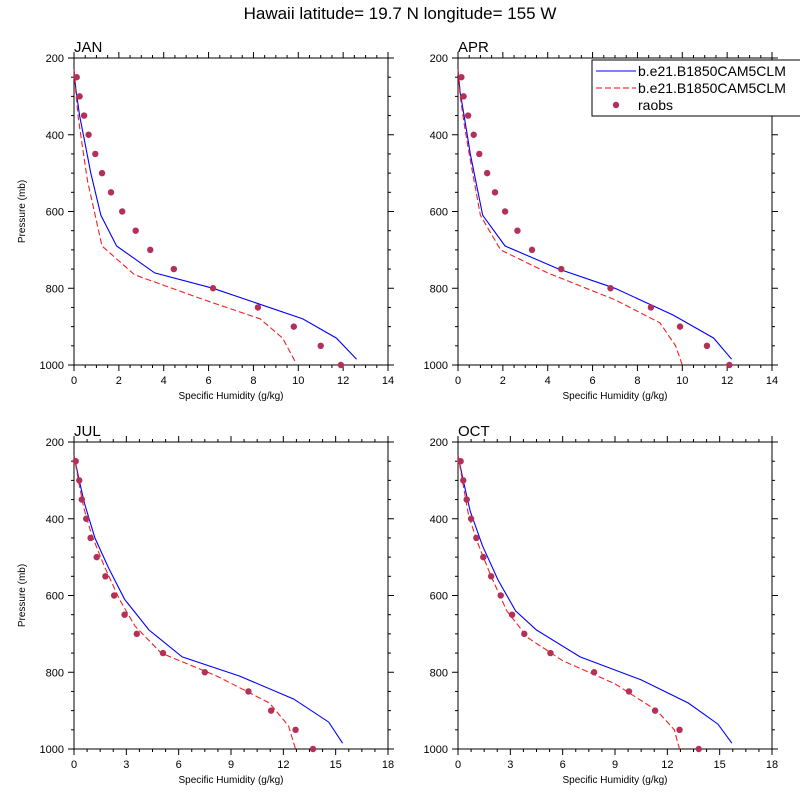 The height and width of the screenshot is (800, 800). I want to click on x-tick-label: 18, so click(388, 765).